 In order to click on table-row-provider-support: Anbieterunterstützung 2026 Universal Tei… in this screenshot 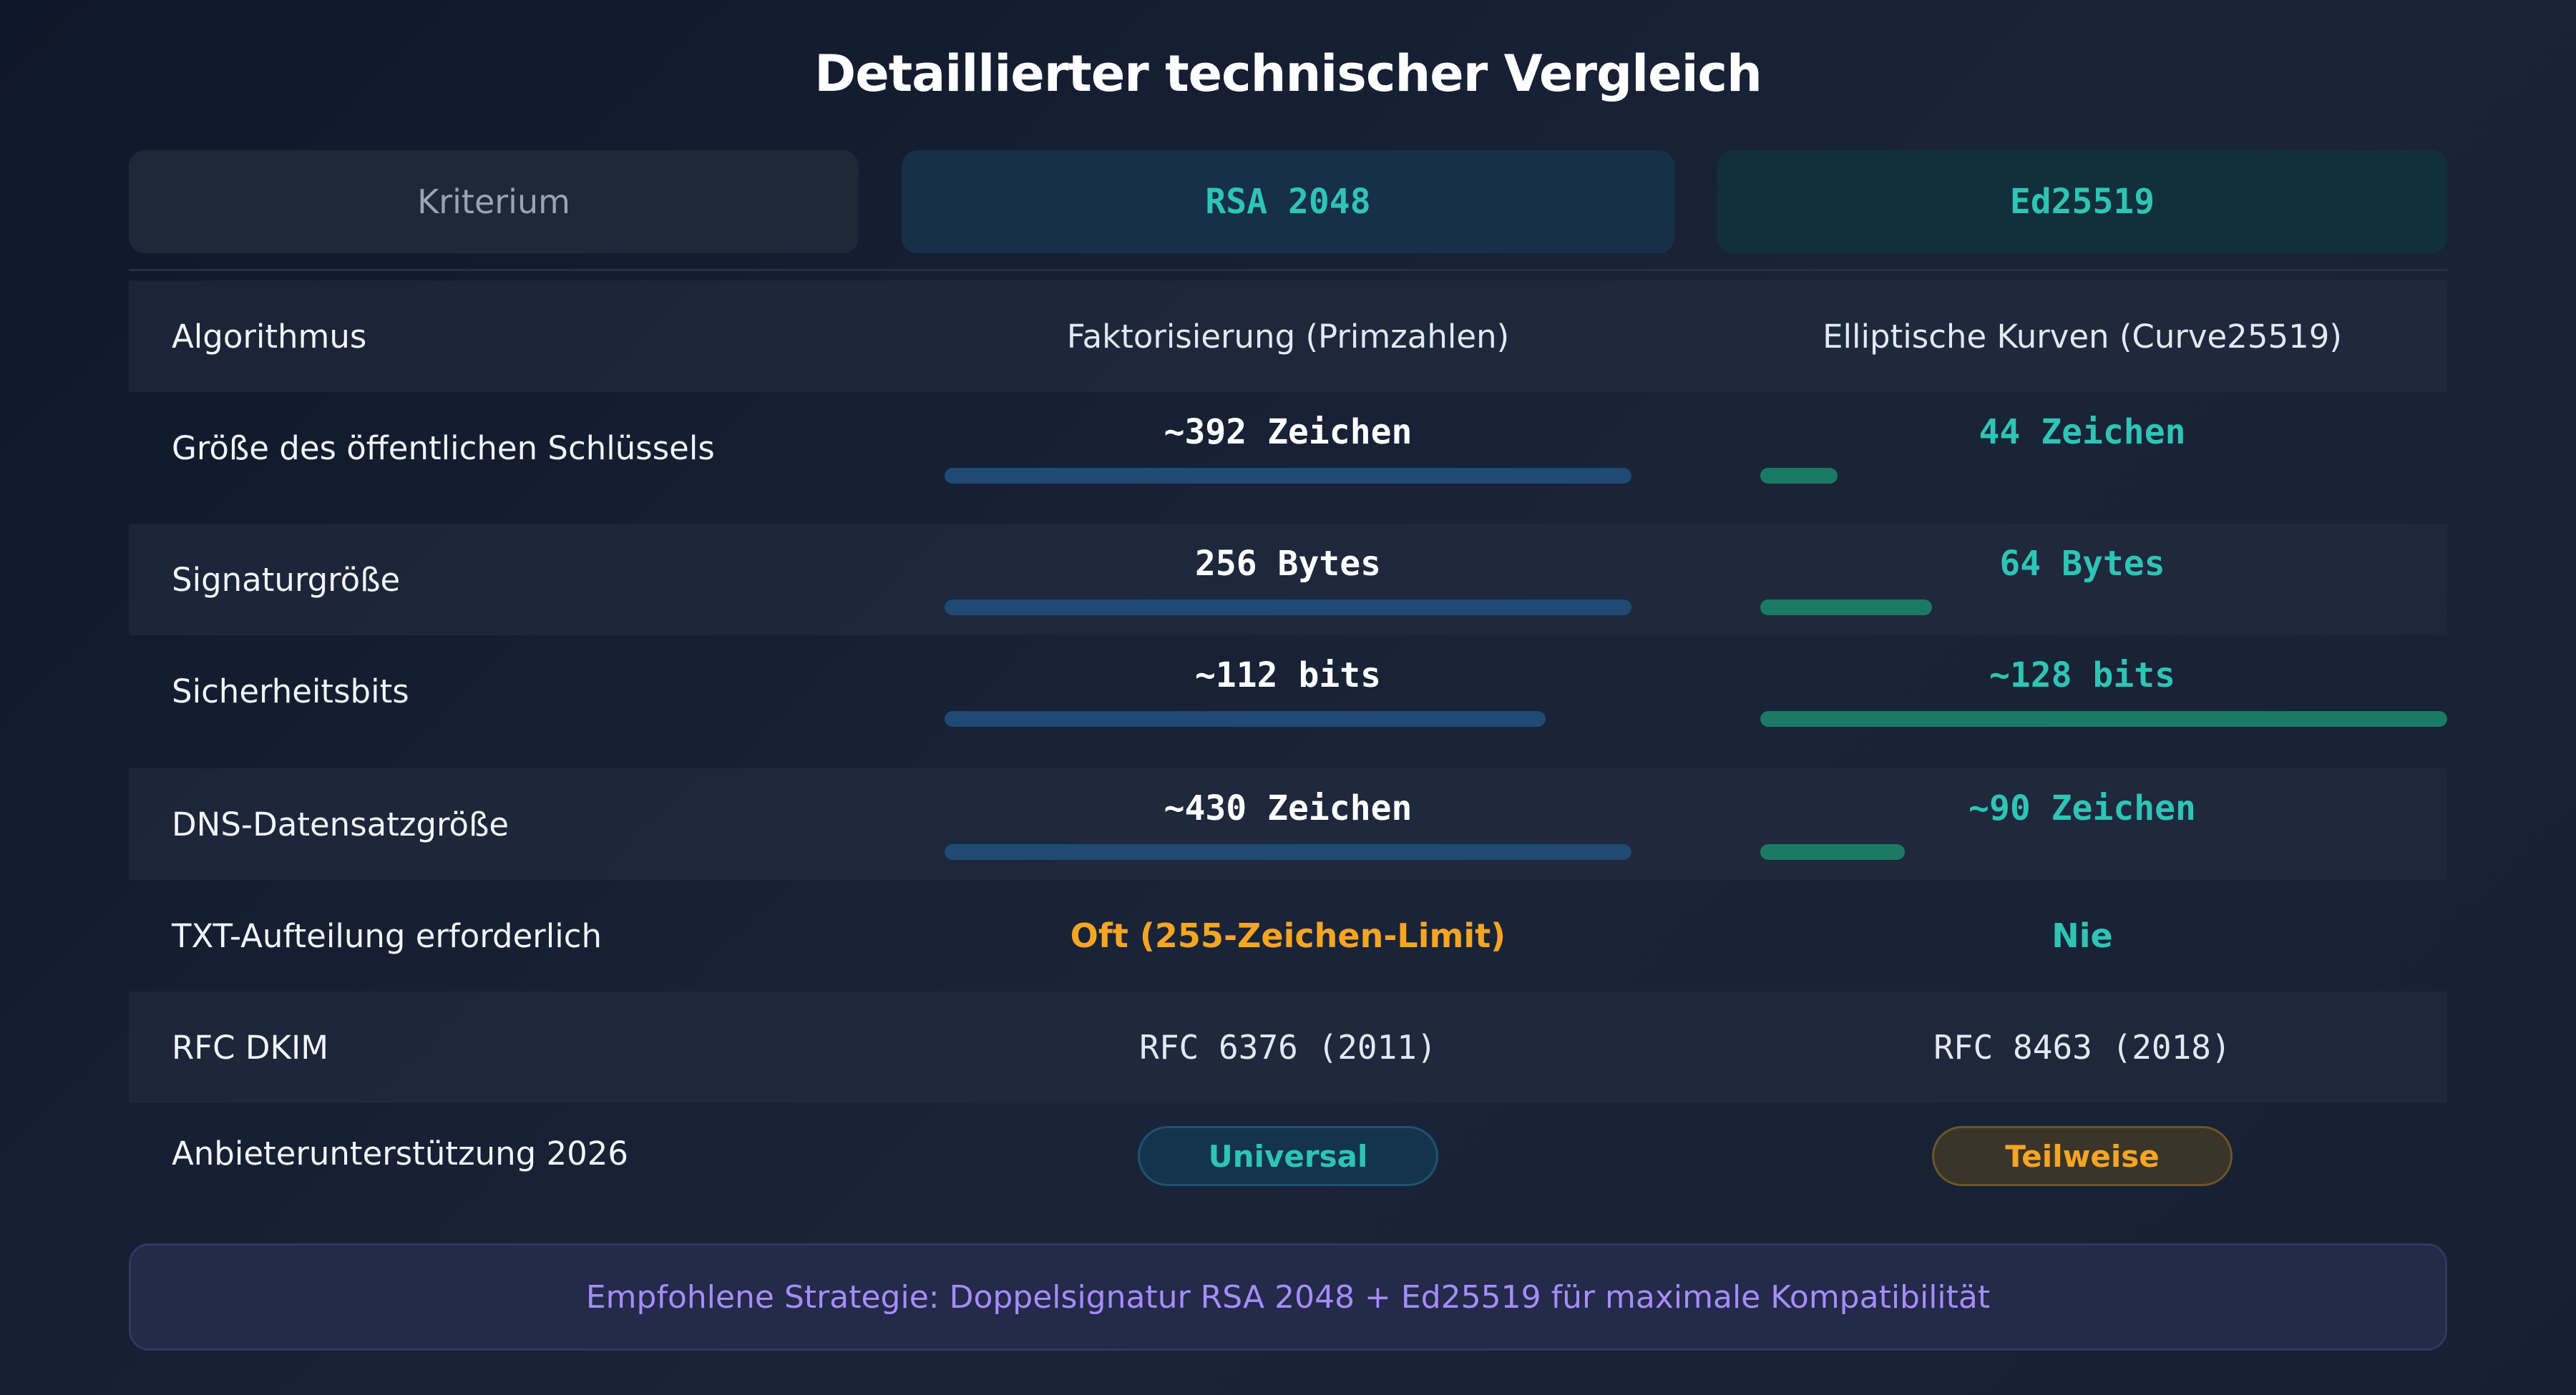, I will do `click(1288, 1153)`.